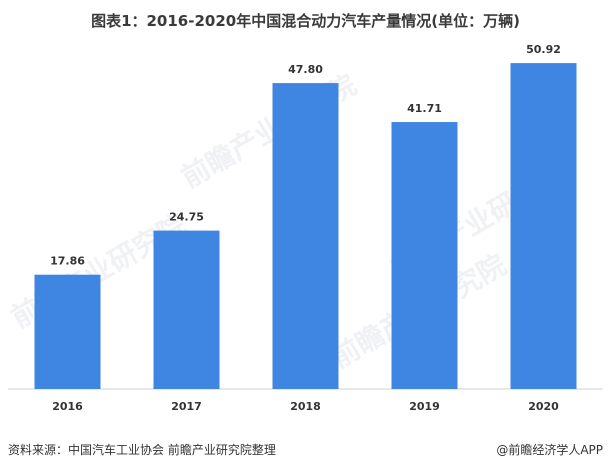 The image size is (611, 469). I want to click on x-tick-label-2019: 2019, so click(424, 406).